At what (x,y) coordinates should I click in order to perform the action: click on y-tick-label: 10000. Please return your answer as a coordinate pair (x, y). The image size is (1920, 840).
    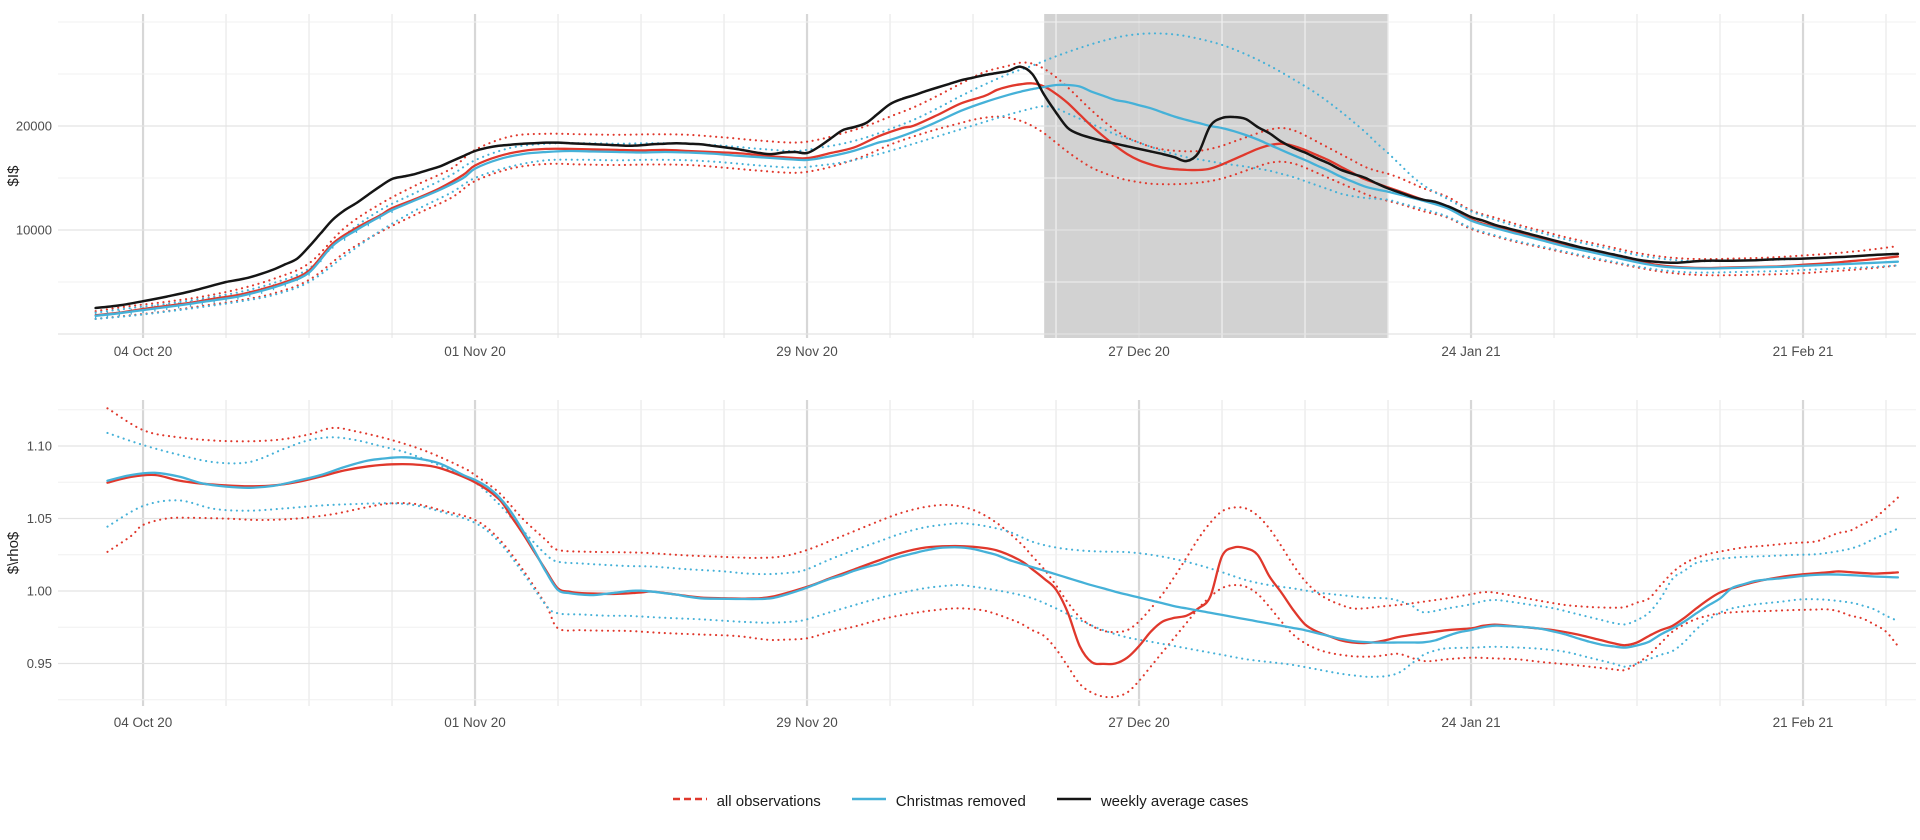
    Looking at the image, I should click on (34, 230).